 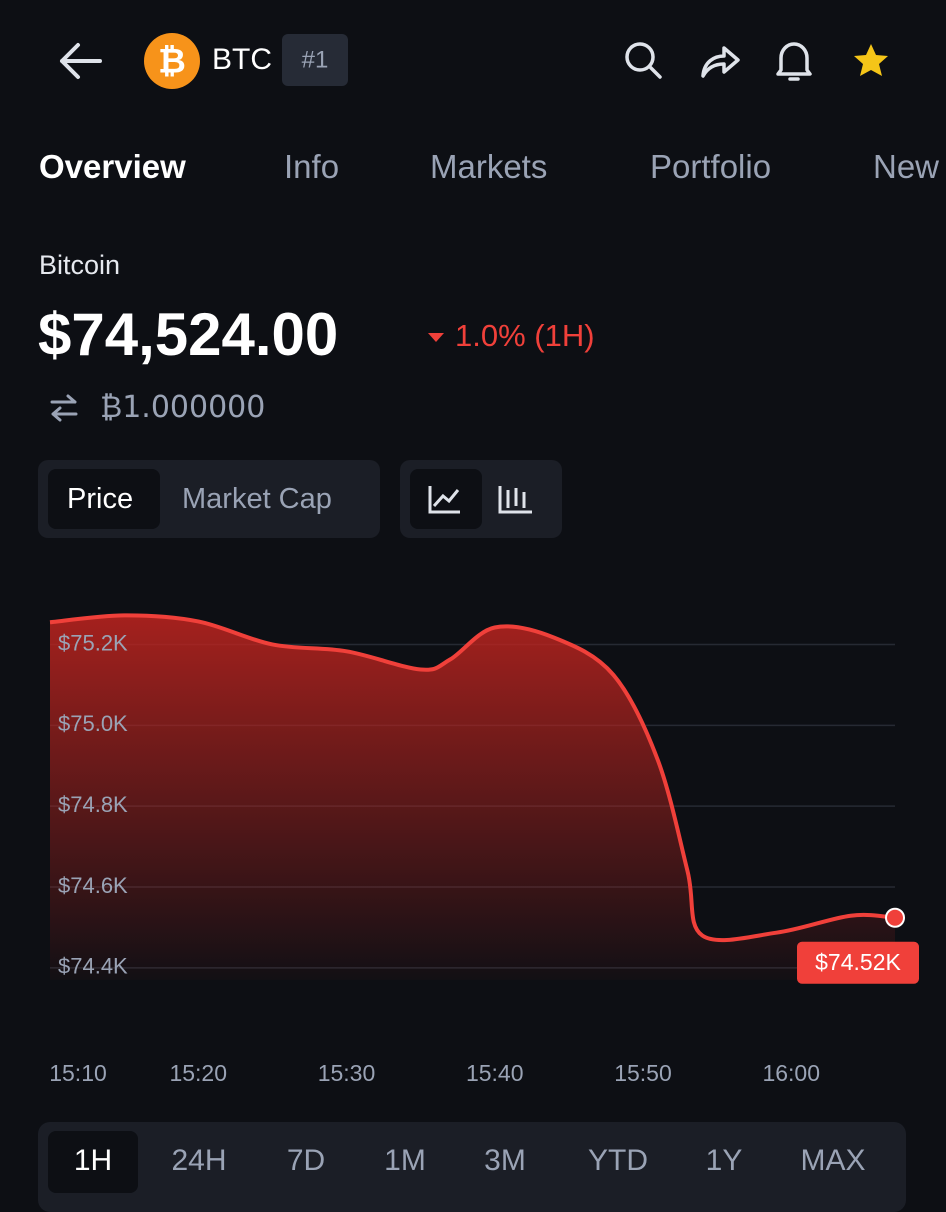 I want to click on x-tick-label: 16:00, so click(x=791, y=1073).